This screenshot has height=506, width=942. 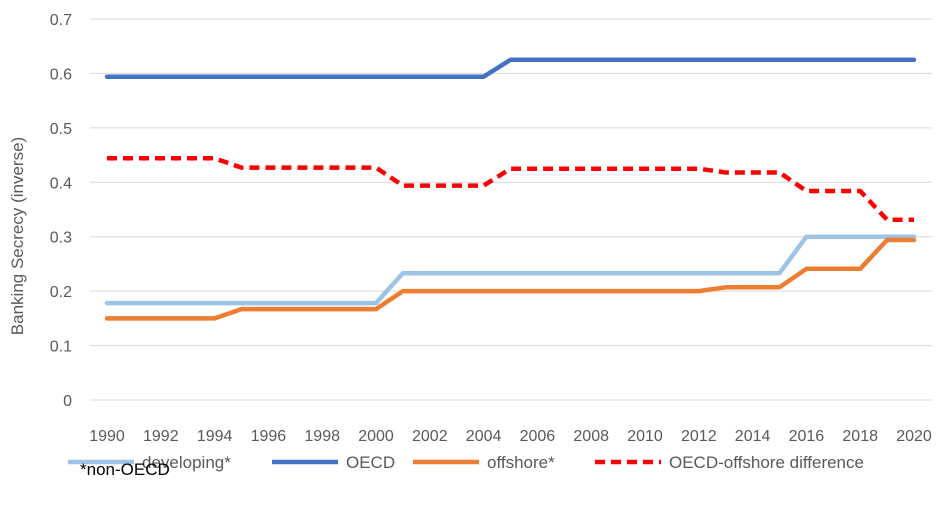 I want to click on x-tick-label: 2020, so click(x=914, y=436).